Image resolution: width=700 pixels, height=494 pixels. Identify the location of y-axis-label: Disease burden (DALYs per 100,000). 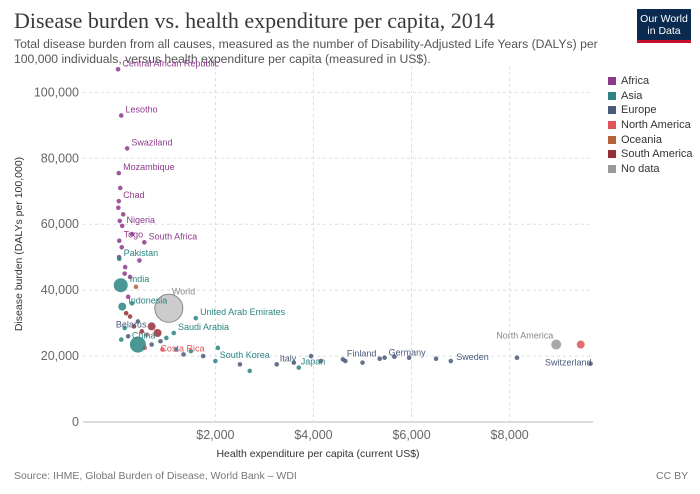
(19, 244).